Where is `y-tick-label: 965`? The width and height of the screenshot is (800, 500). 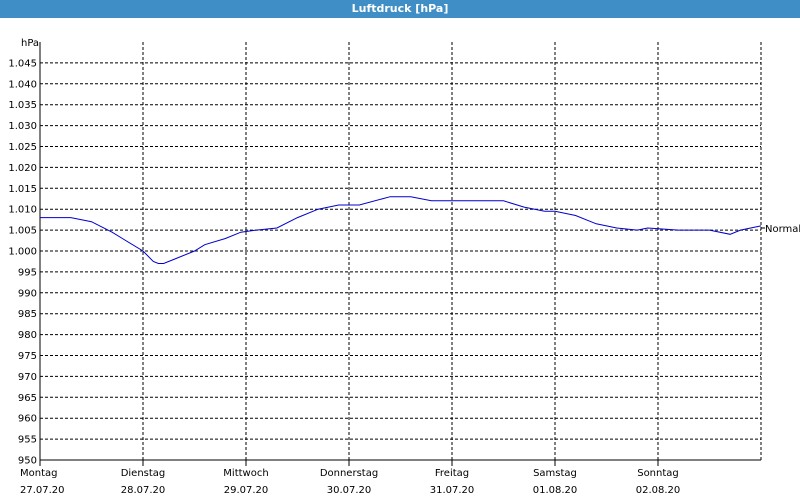 y-tick-label: 965 is located at coordinates (27, 398).